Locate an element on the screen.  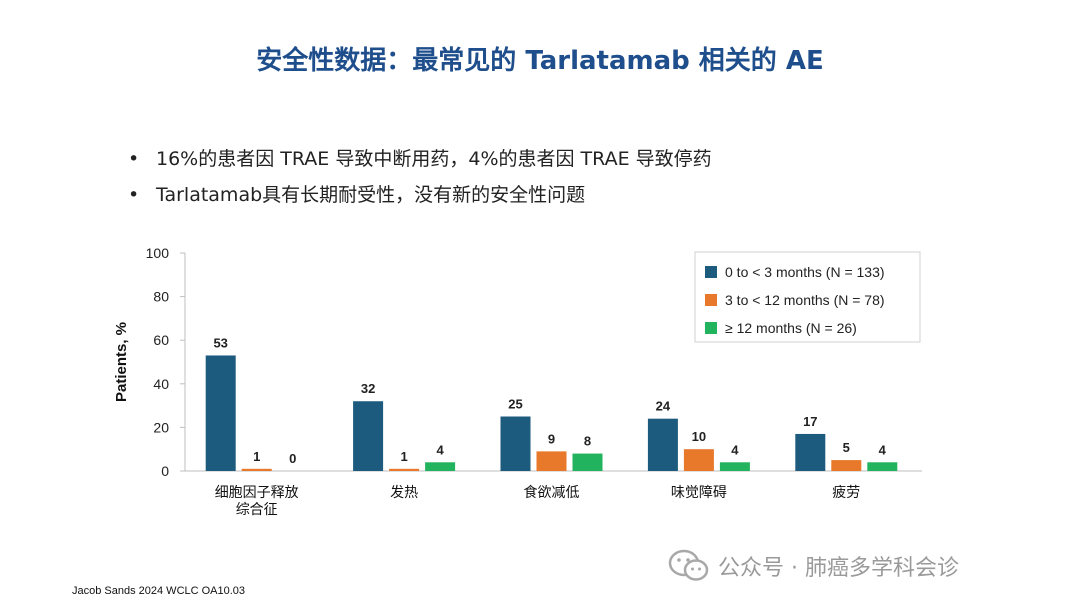
citation-footer: Jacob Sands 2024 WCLC OA10.03 is located at coordinates (159, 591).